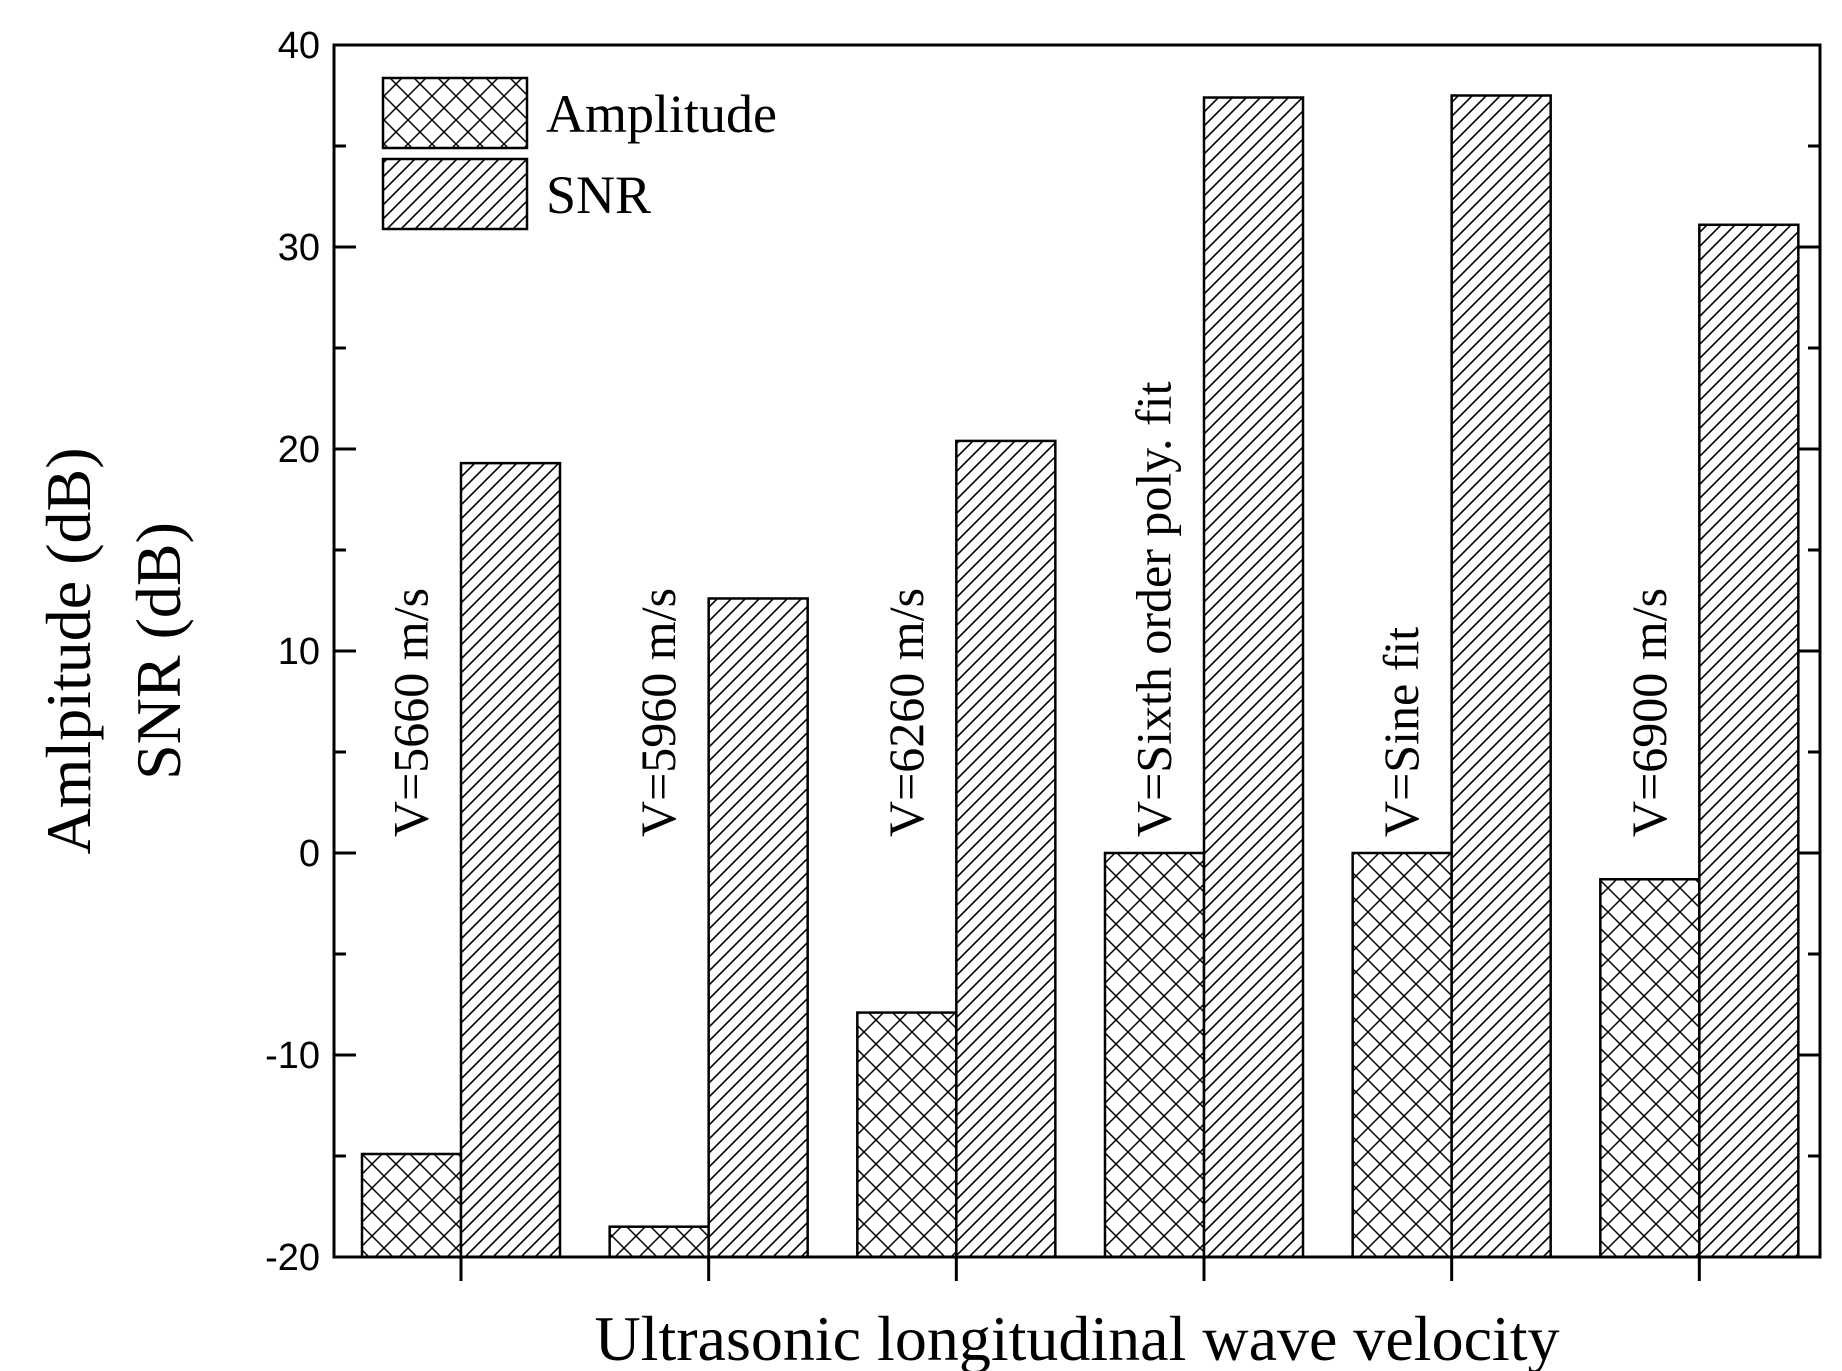 The width and height of the screenshot is (1842, 1371). What do you see at coordinates (158, 651) in the screenshot?
I see `y-axis-title-line-2: SNR (dB)` at bounding box center [158, 651].